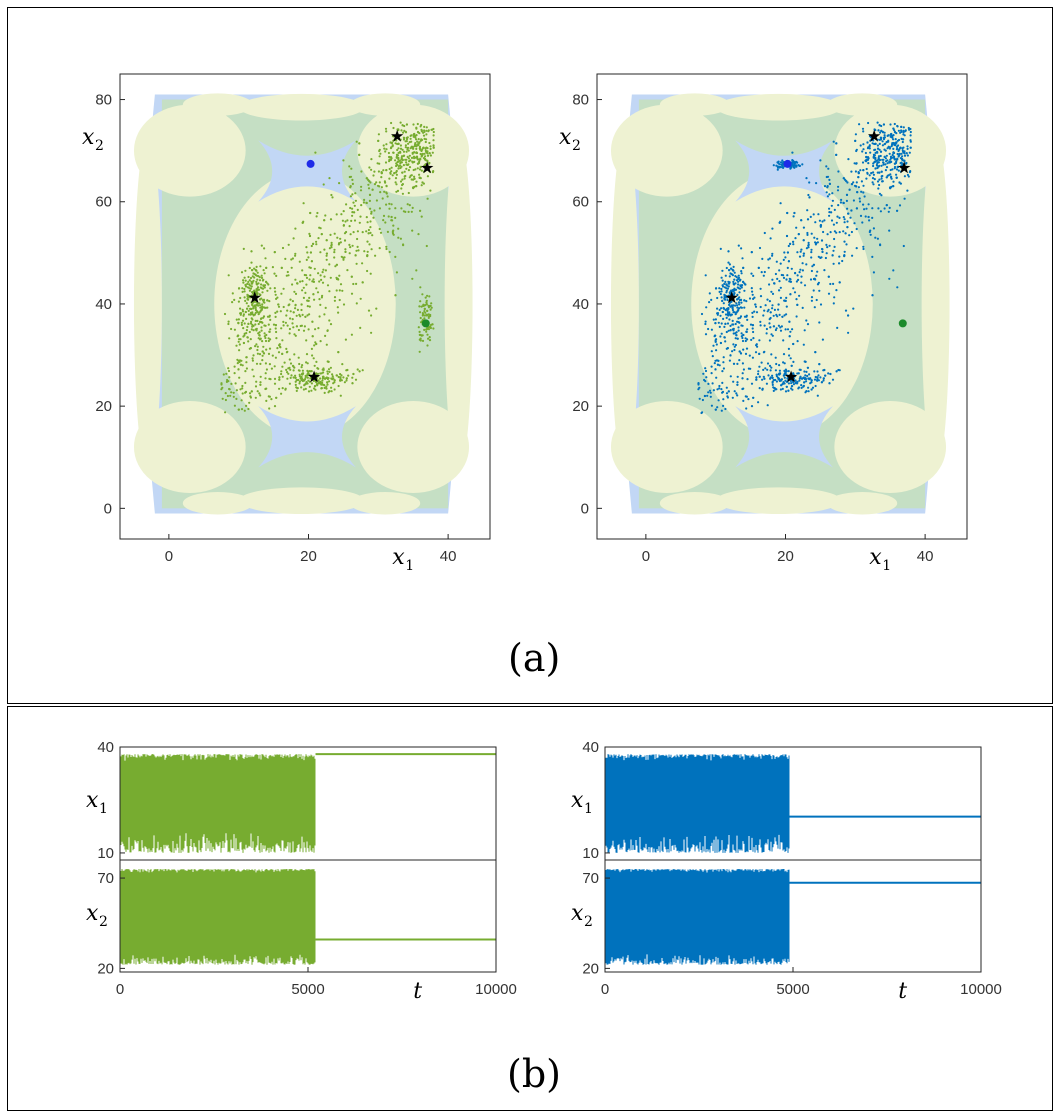  I want to click on y-axis-label-sub: 2, so click(576, 146).